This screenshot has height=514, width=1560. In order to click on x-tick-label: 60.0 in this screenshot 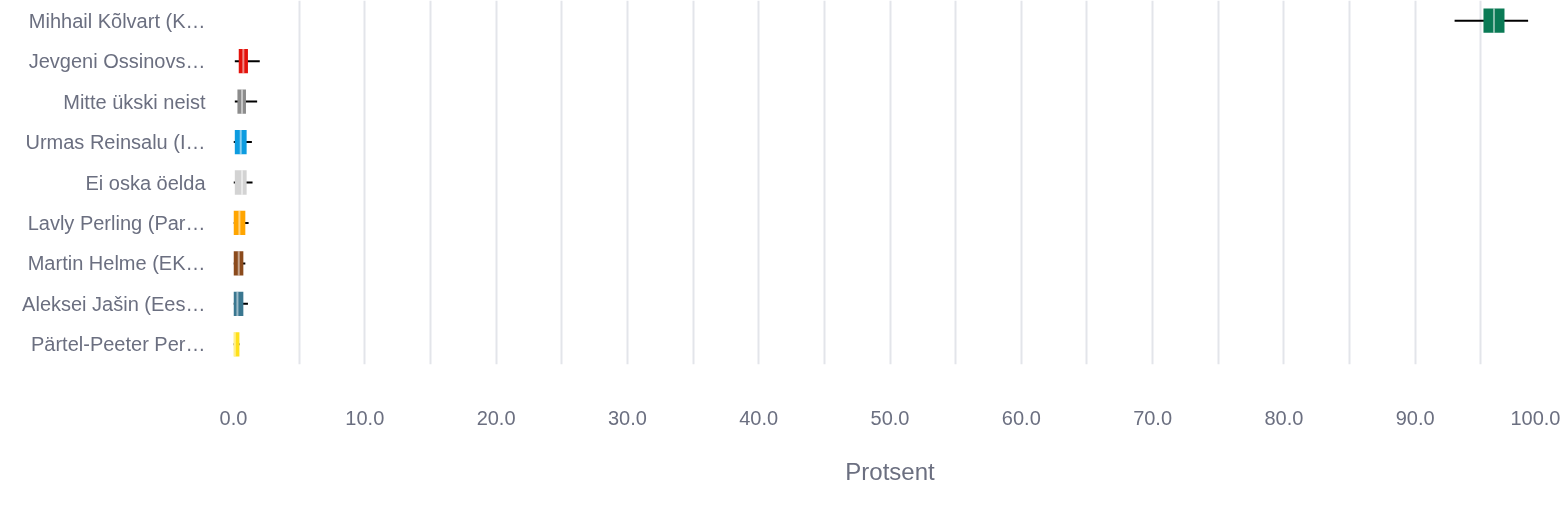, I will do `click(1021, 417)`.